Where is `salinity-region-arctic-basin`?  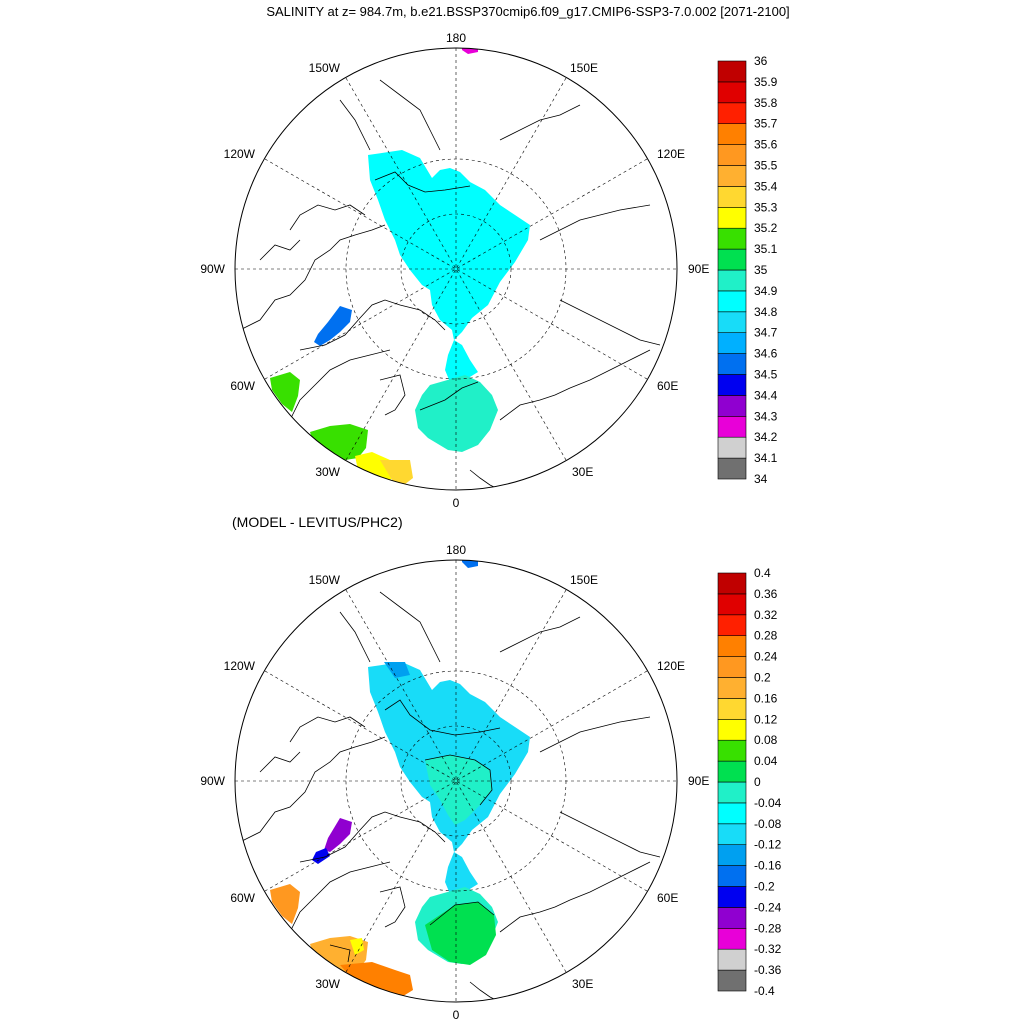
salinity-region-arctic-basin is located at coordinates (449, 245).